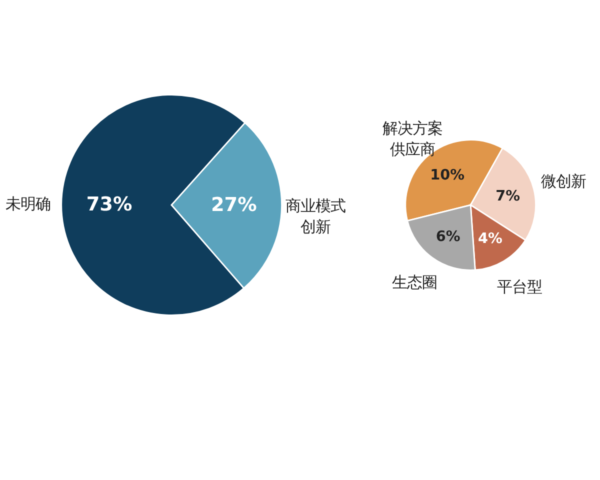 Image resolution: width=600 pixels, height=480 pixels. I want to click on slice-label: 商业模式创新, so click(315, 216).